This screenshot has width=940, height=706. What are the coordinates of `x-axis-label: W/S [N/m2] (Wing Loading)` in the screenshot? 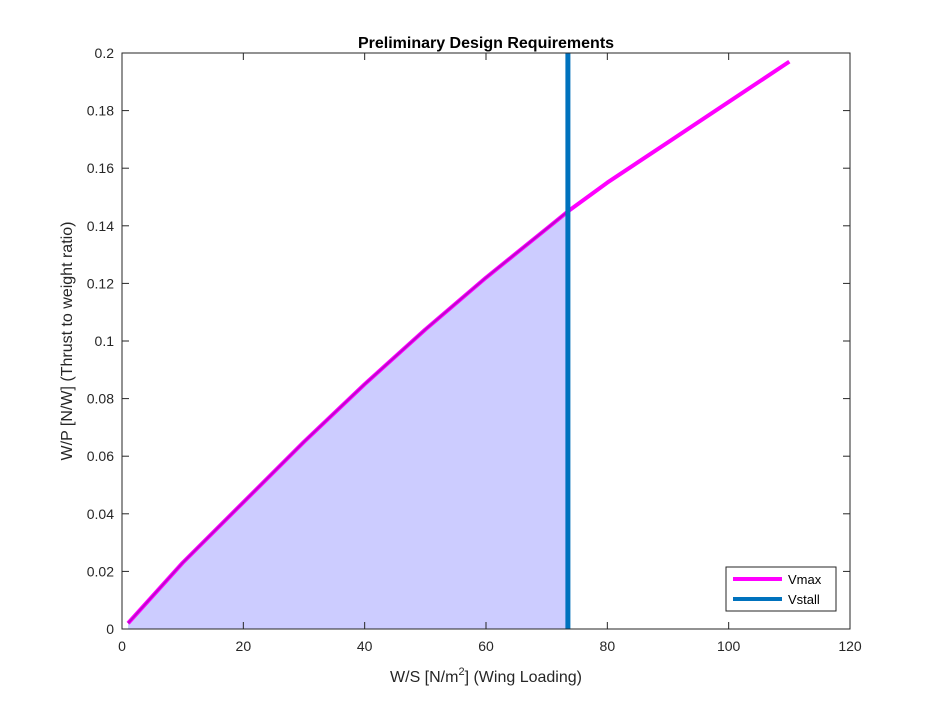 It's located at (486, 676).